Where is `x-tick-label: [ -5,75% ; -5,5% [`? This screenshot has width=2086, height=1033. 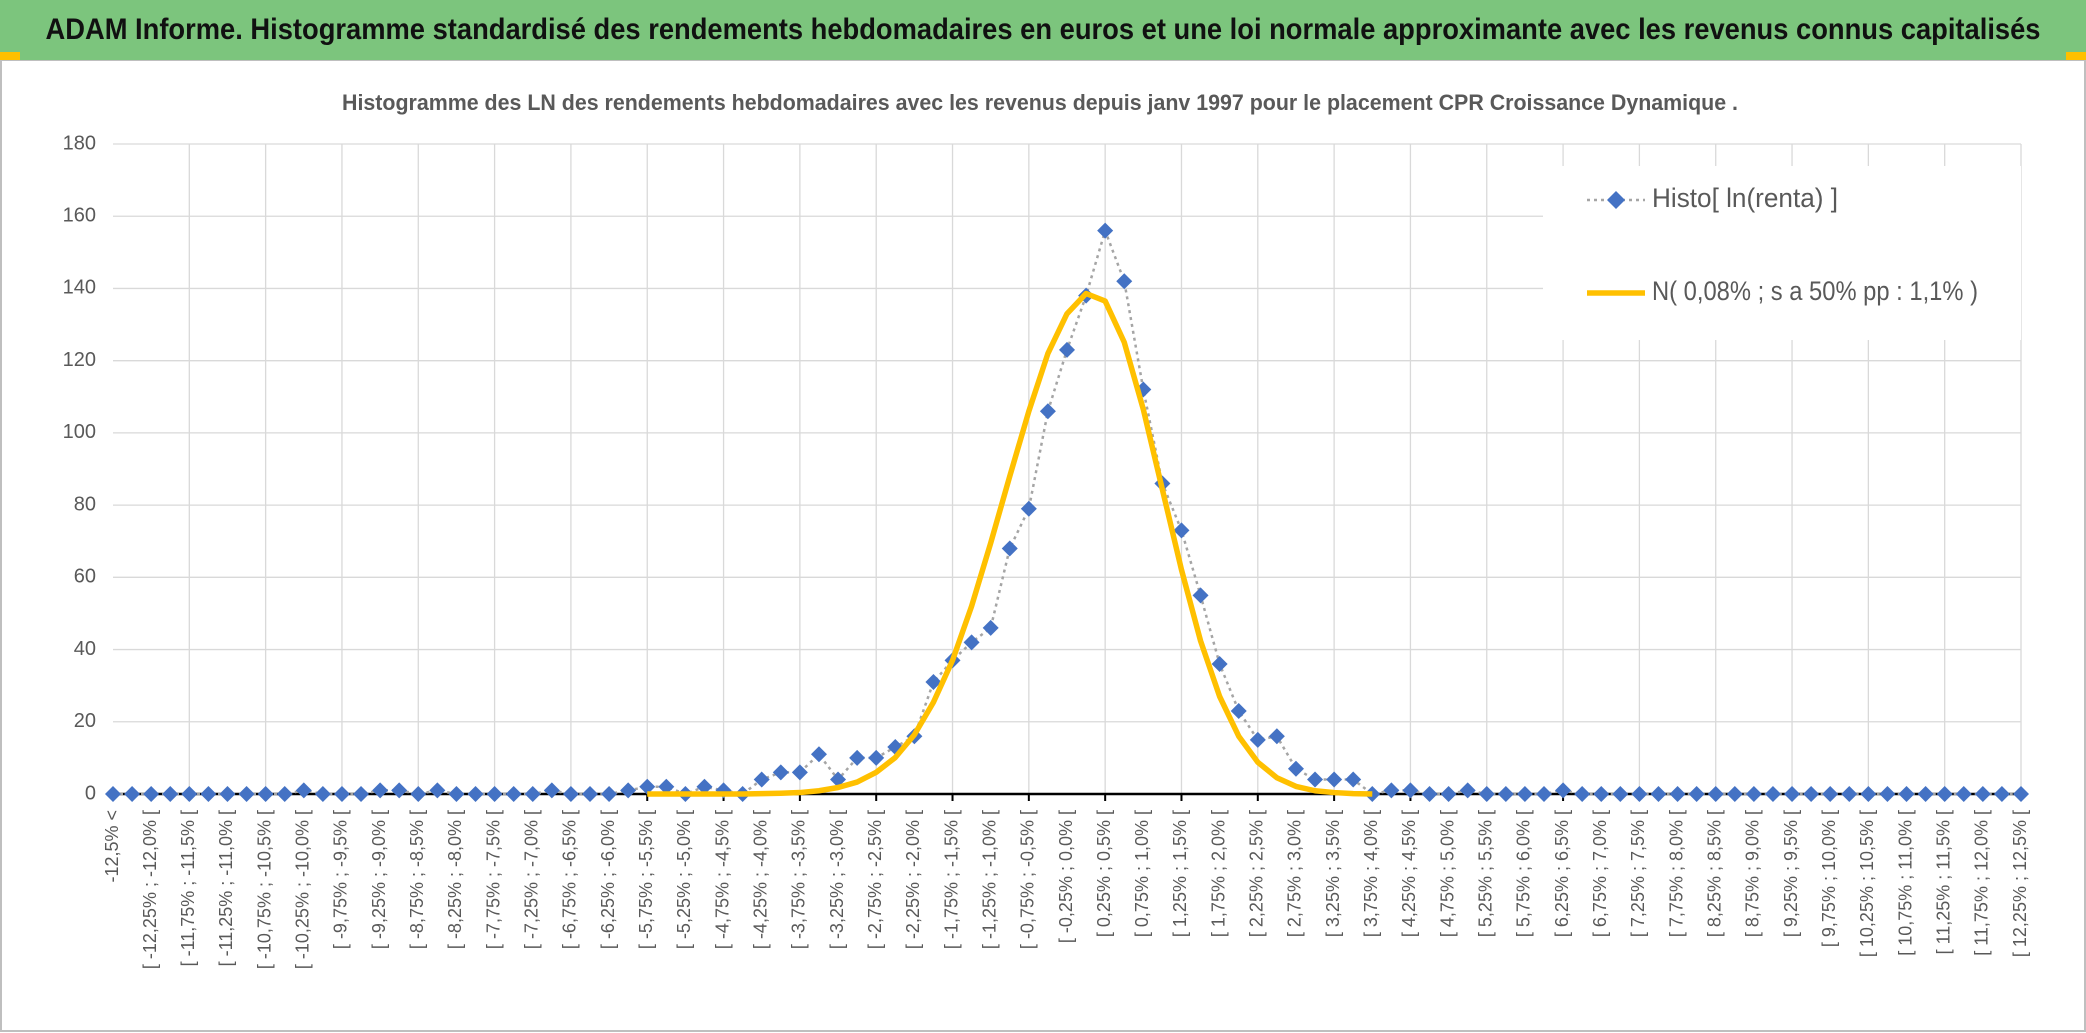 x-tick-label: [ -5,75% ; -5,5% [ is located at coordinates (646, 879).